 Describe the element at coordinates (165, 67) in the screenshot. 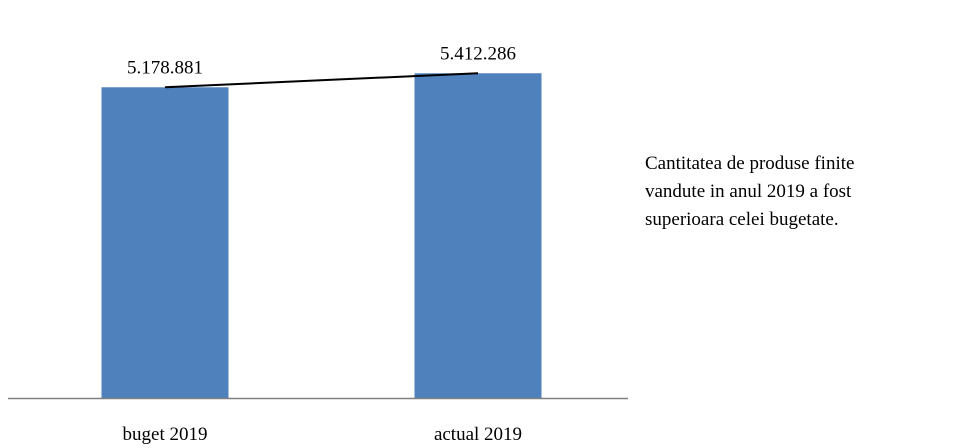

I see `data-label-1: 5.178.881` at that location.